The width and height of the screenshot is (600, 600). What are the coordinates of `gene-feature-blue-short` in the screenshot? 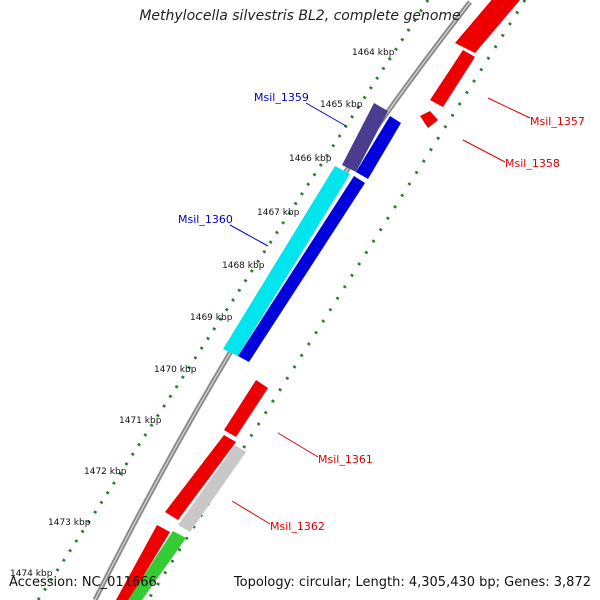 It's located at (378, 147).